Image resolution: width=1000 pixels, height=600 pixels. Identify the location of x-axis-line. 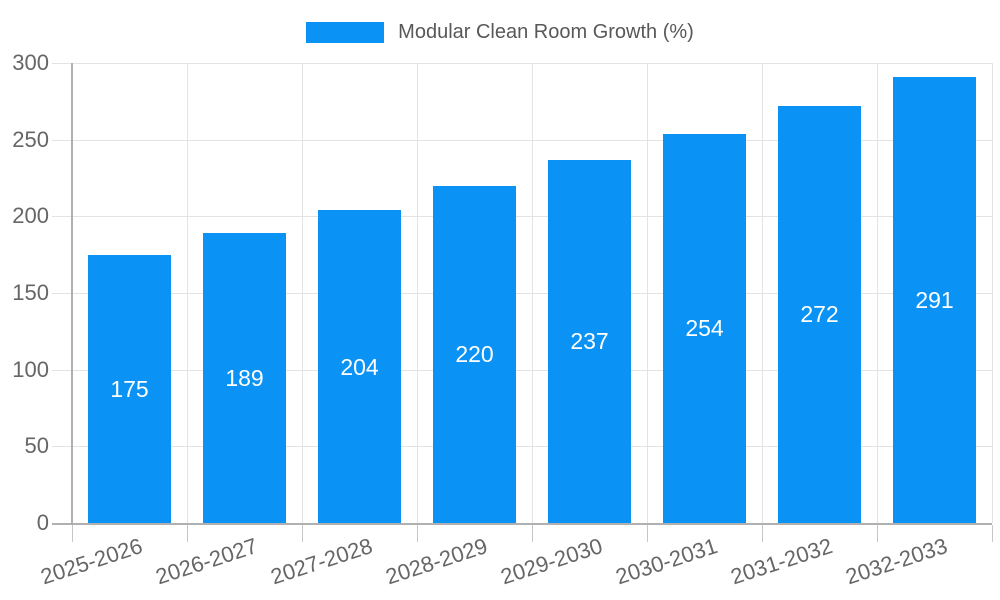
(522, 524).